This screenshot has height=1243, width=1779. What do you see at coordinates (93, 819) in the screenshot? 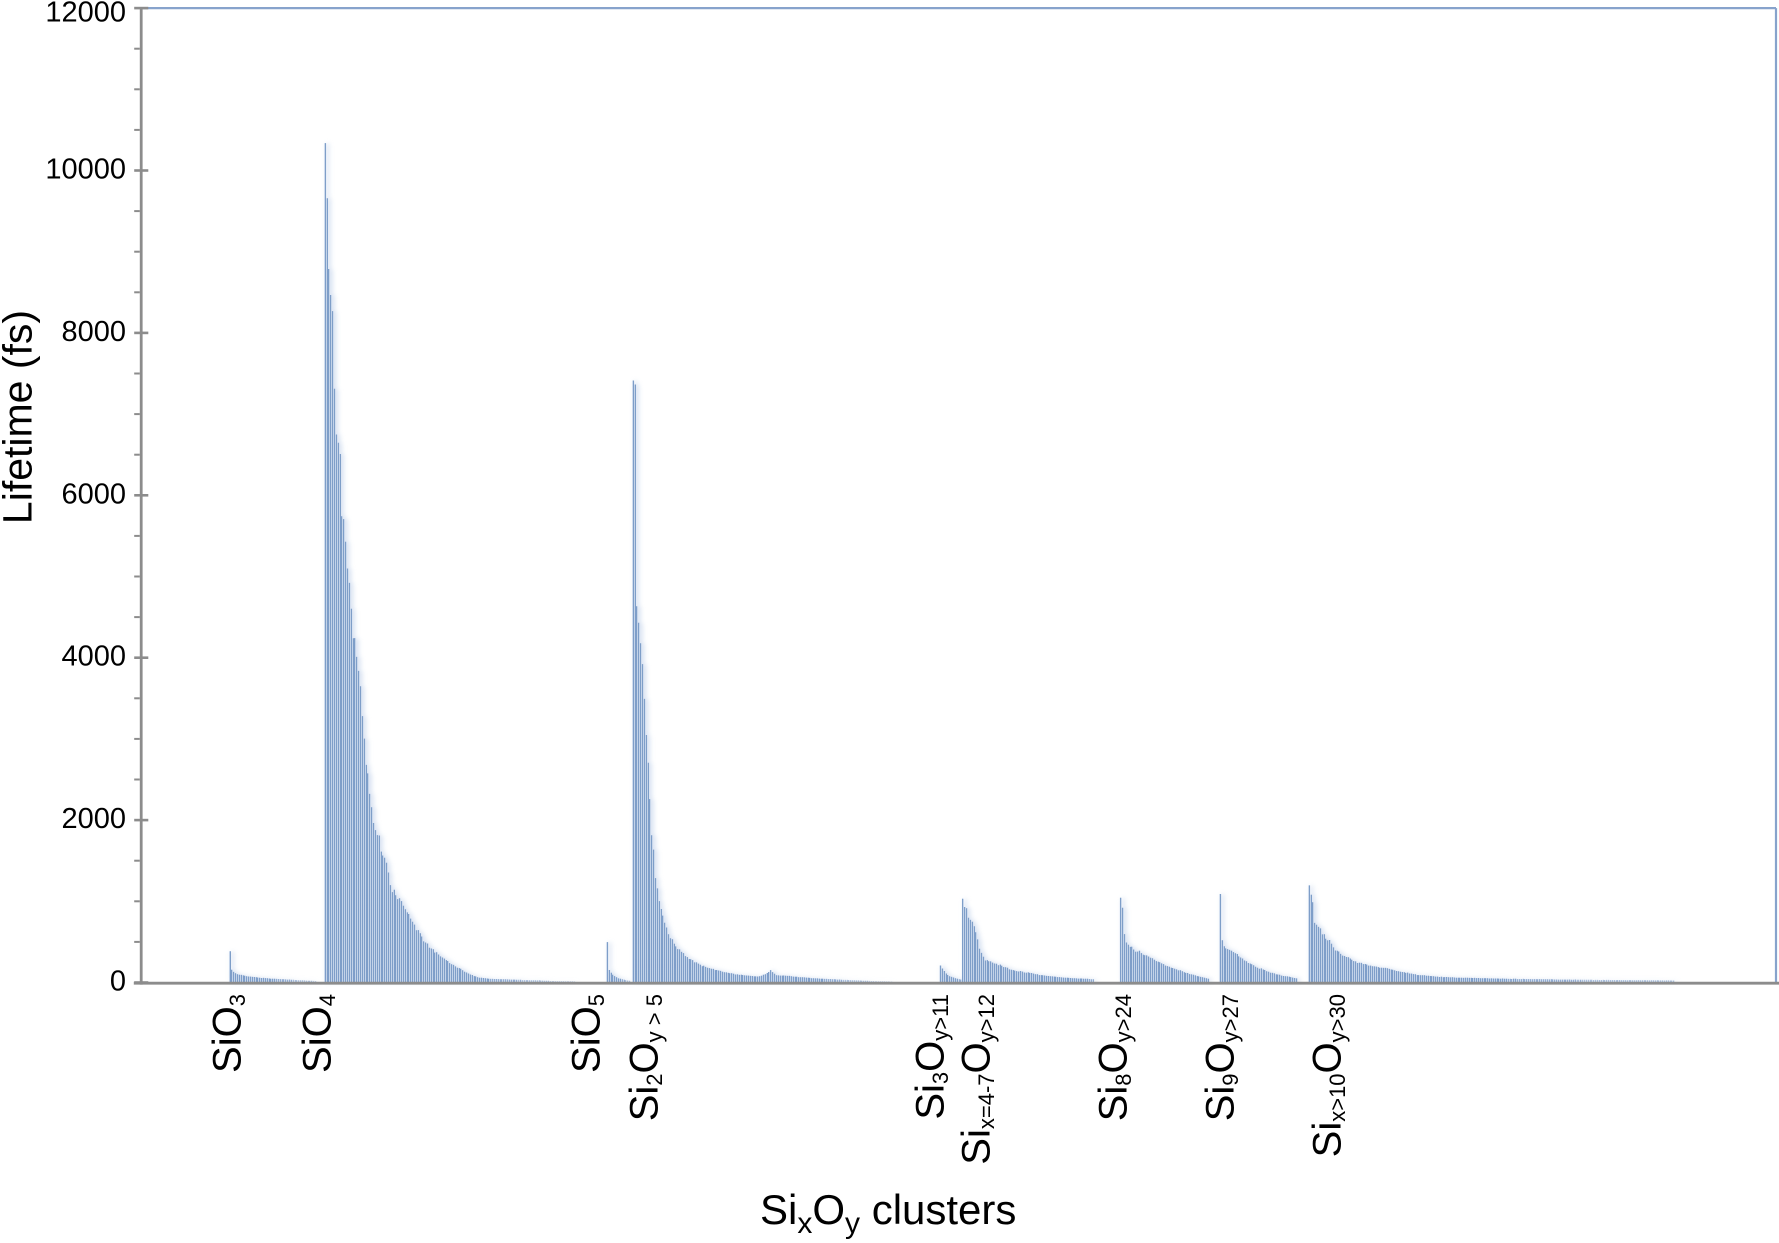
I see `svg-text: 2000` at bounding box center [93, 819].